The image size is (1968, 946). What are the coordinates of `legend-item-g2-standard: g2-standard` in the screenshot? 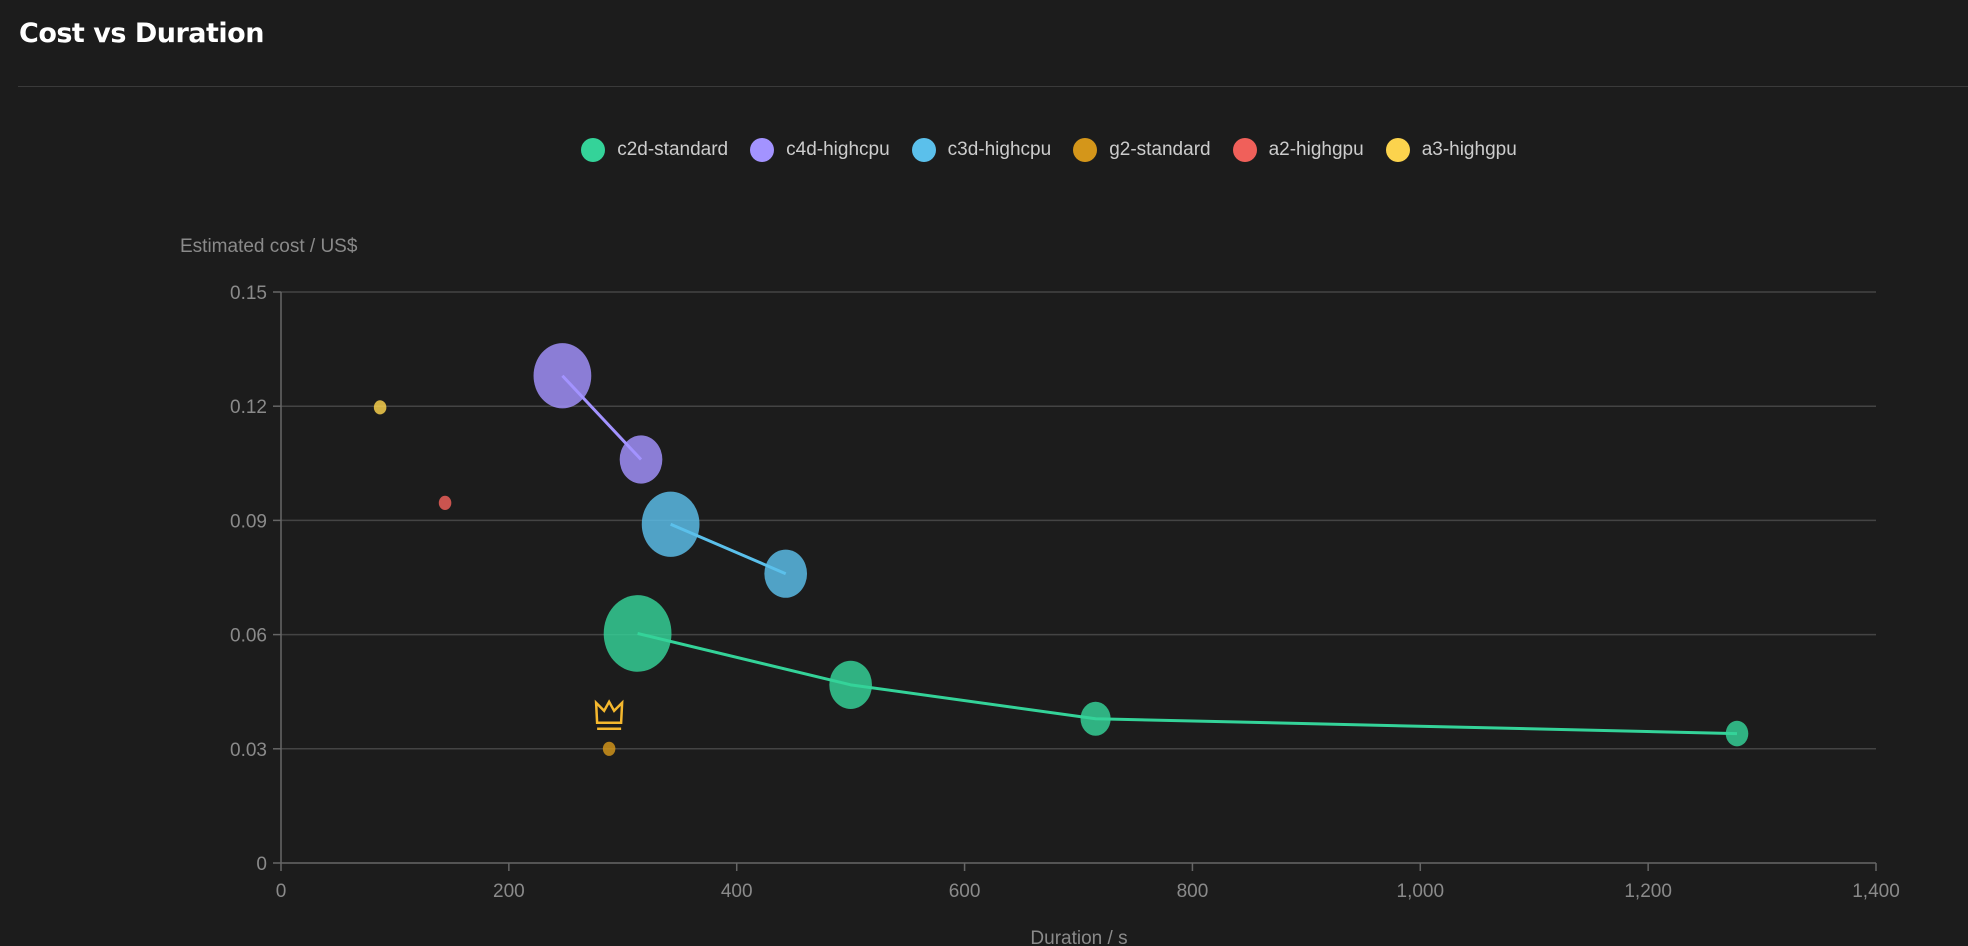 It's located at (1142, 150).